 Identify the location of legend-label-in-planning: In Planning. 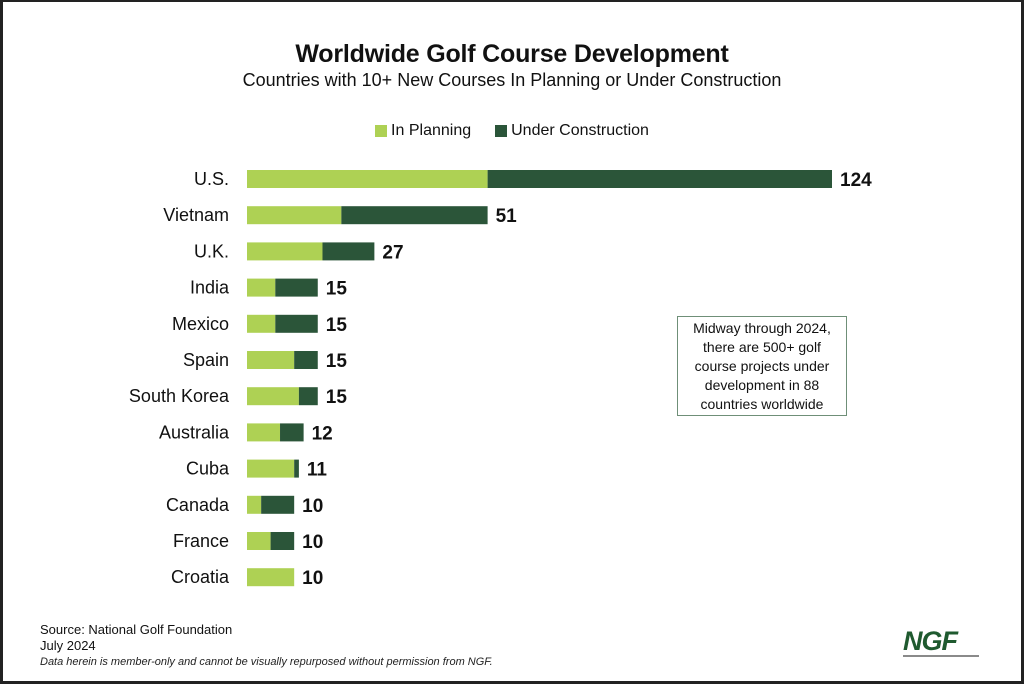
(431, 130).